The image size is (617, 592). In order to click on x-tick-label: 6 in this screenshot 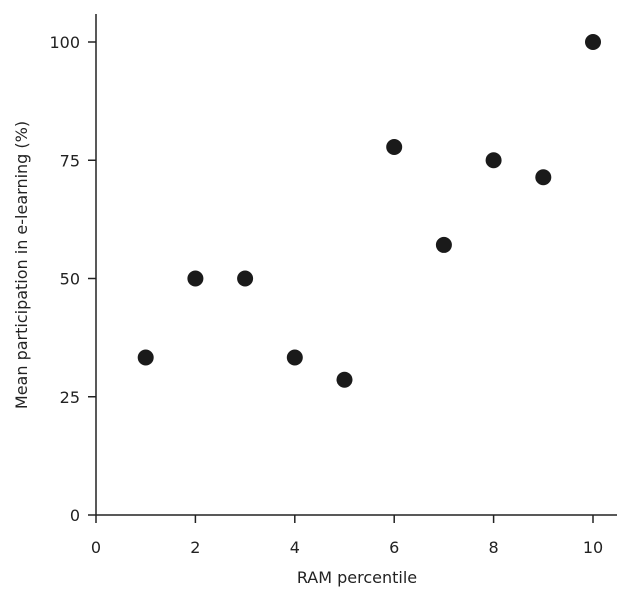, I will do `click(394, 547)`.